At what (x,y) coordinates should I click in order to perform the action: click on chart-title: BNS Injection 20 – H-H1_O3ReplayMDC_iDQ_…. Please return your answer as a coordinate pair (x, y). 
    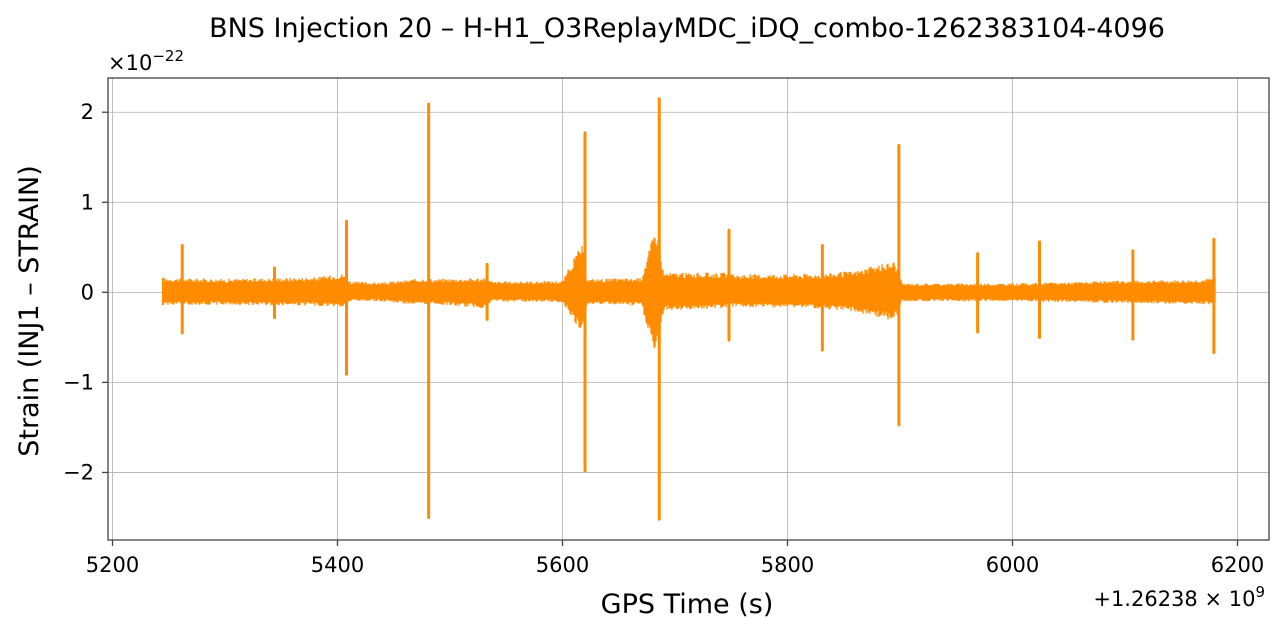
    Looking at the image, I should click on (687, 28).